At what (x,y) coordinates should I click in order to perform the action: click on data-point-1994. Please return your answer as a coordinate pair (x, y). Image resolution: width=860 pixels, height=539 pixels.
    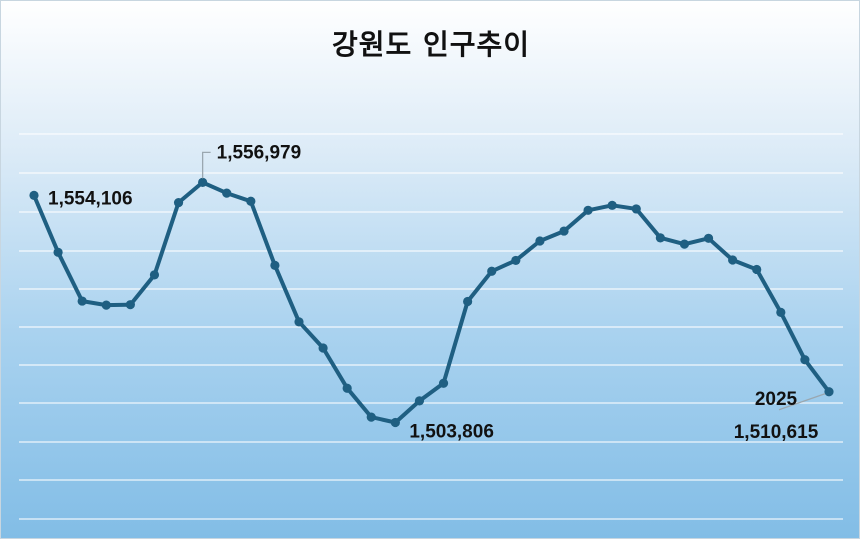
    Looking at the image, I should click on (82, 301).